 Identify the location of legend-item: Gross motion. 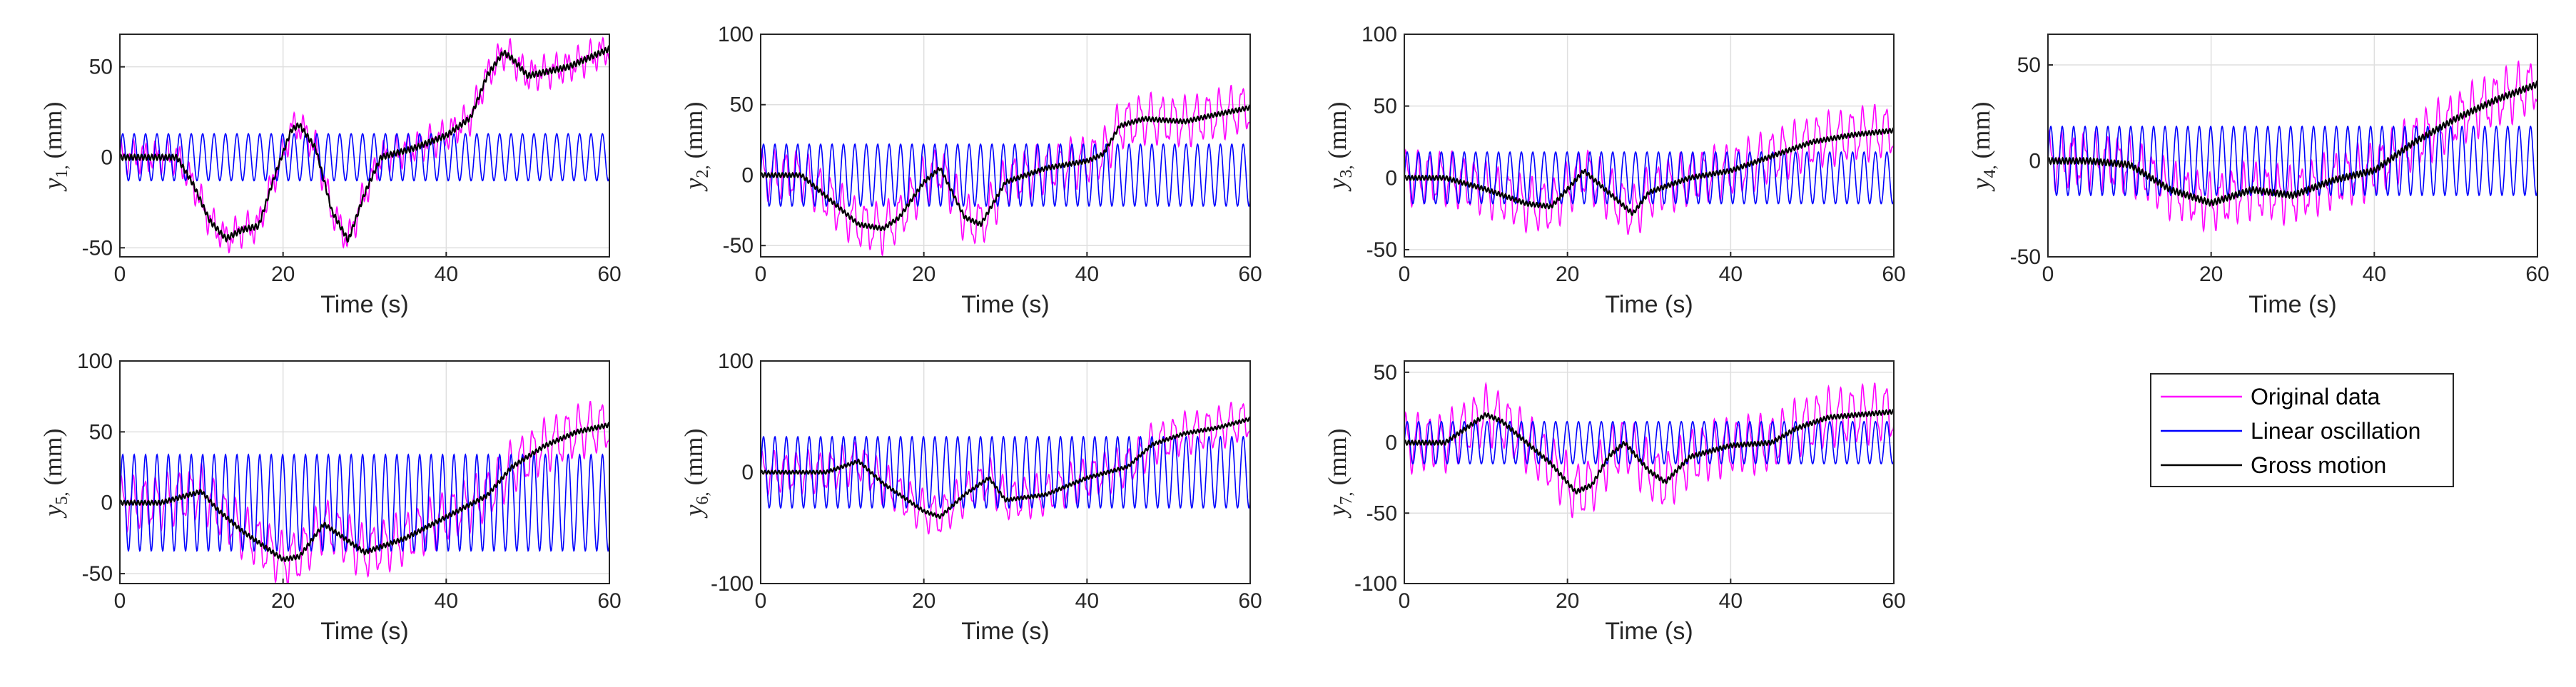
(2273, 465).